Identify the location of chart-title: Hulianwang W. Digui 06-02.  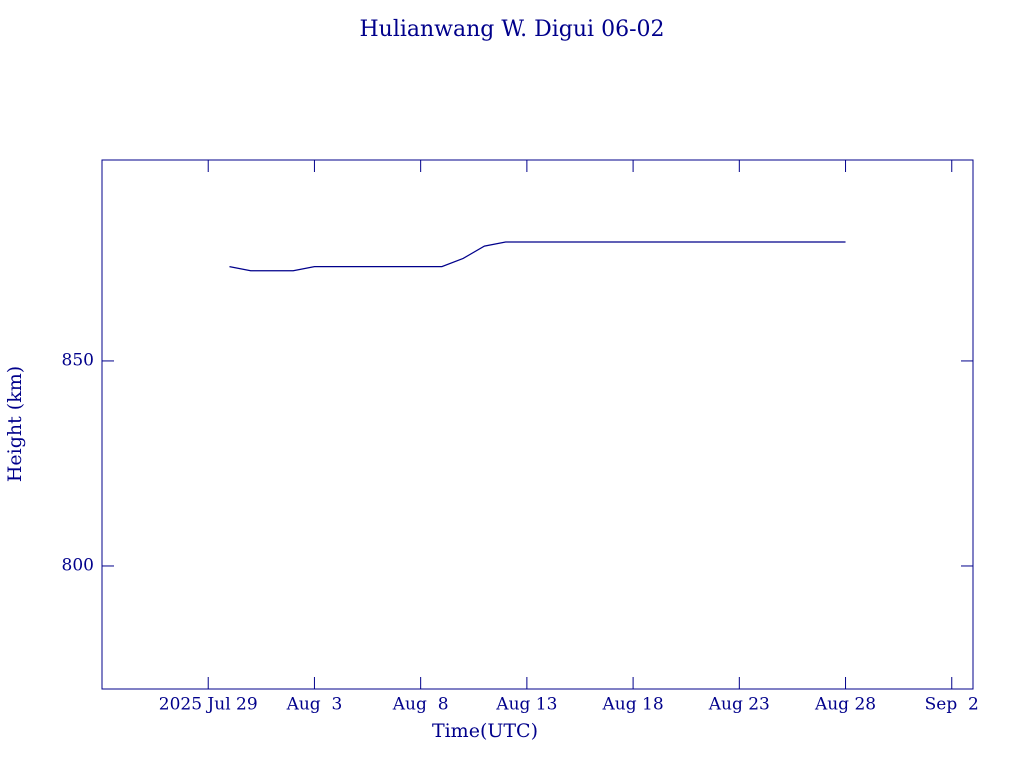
(511, 29).